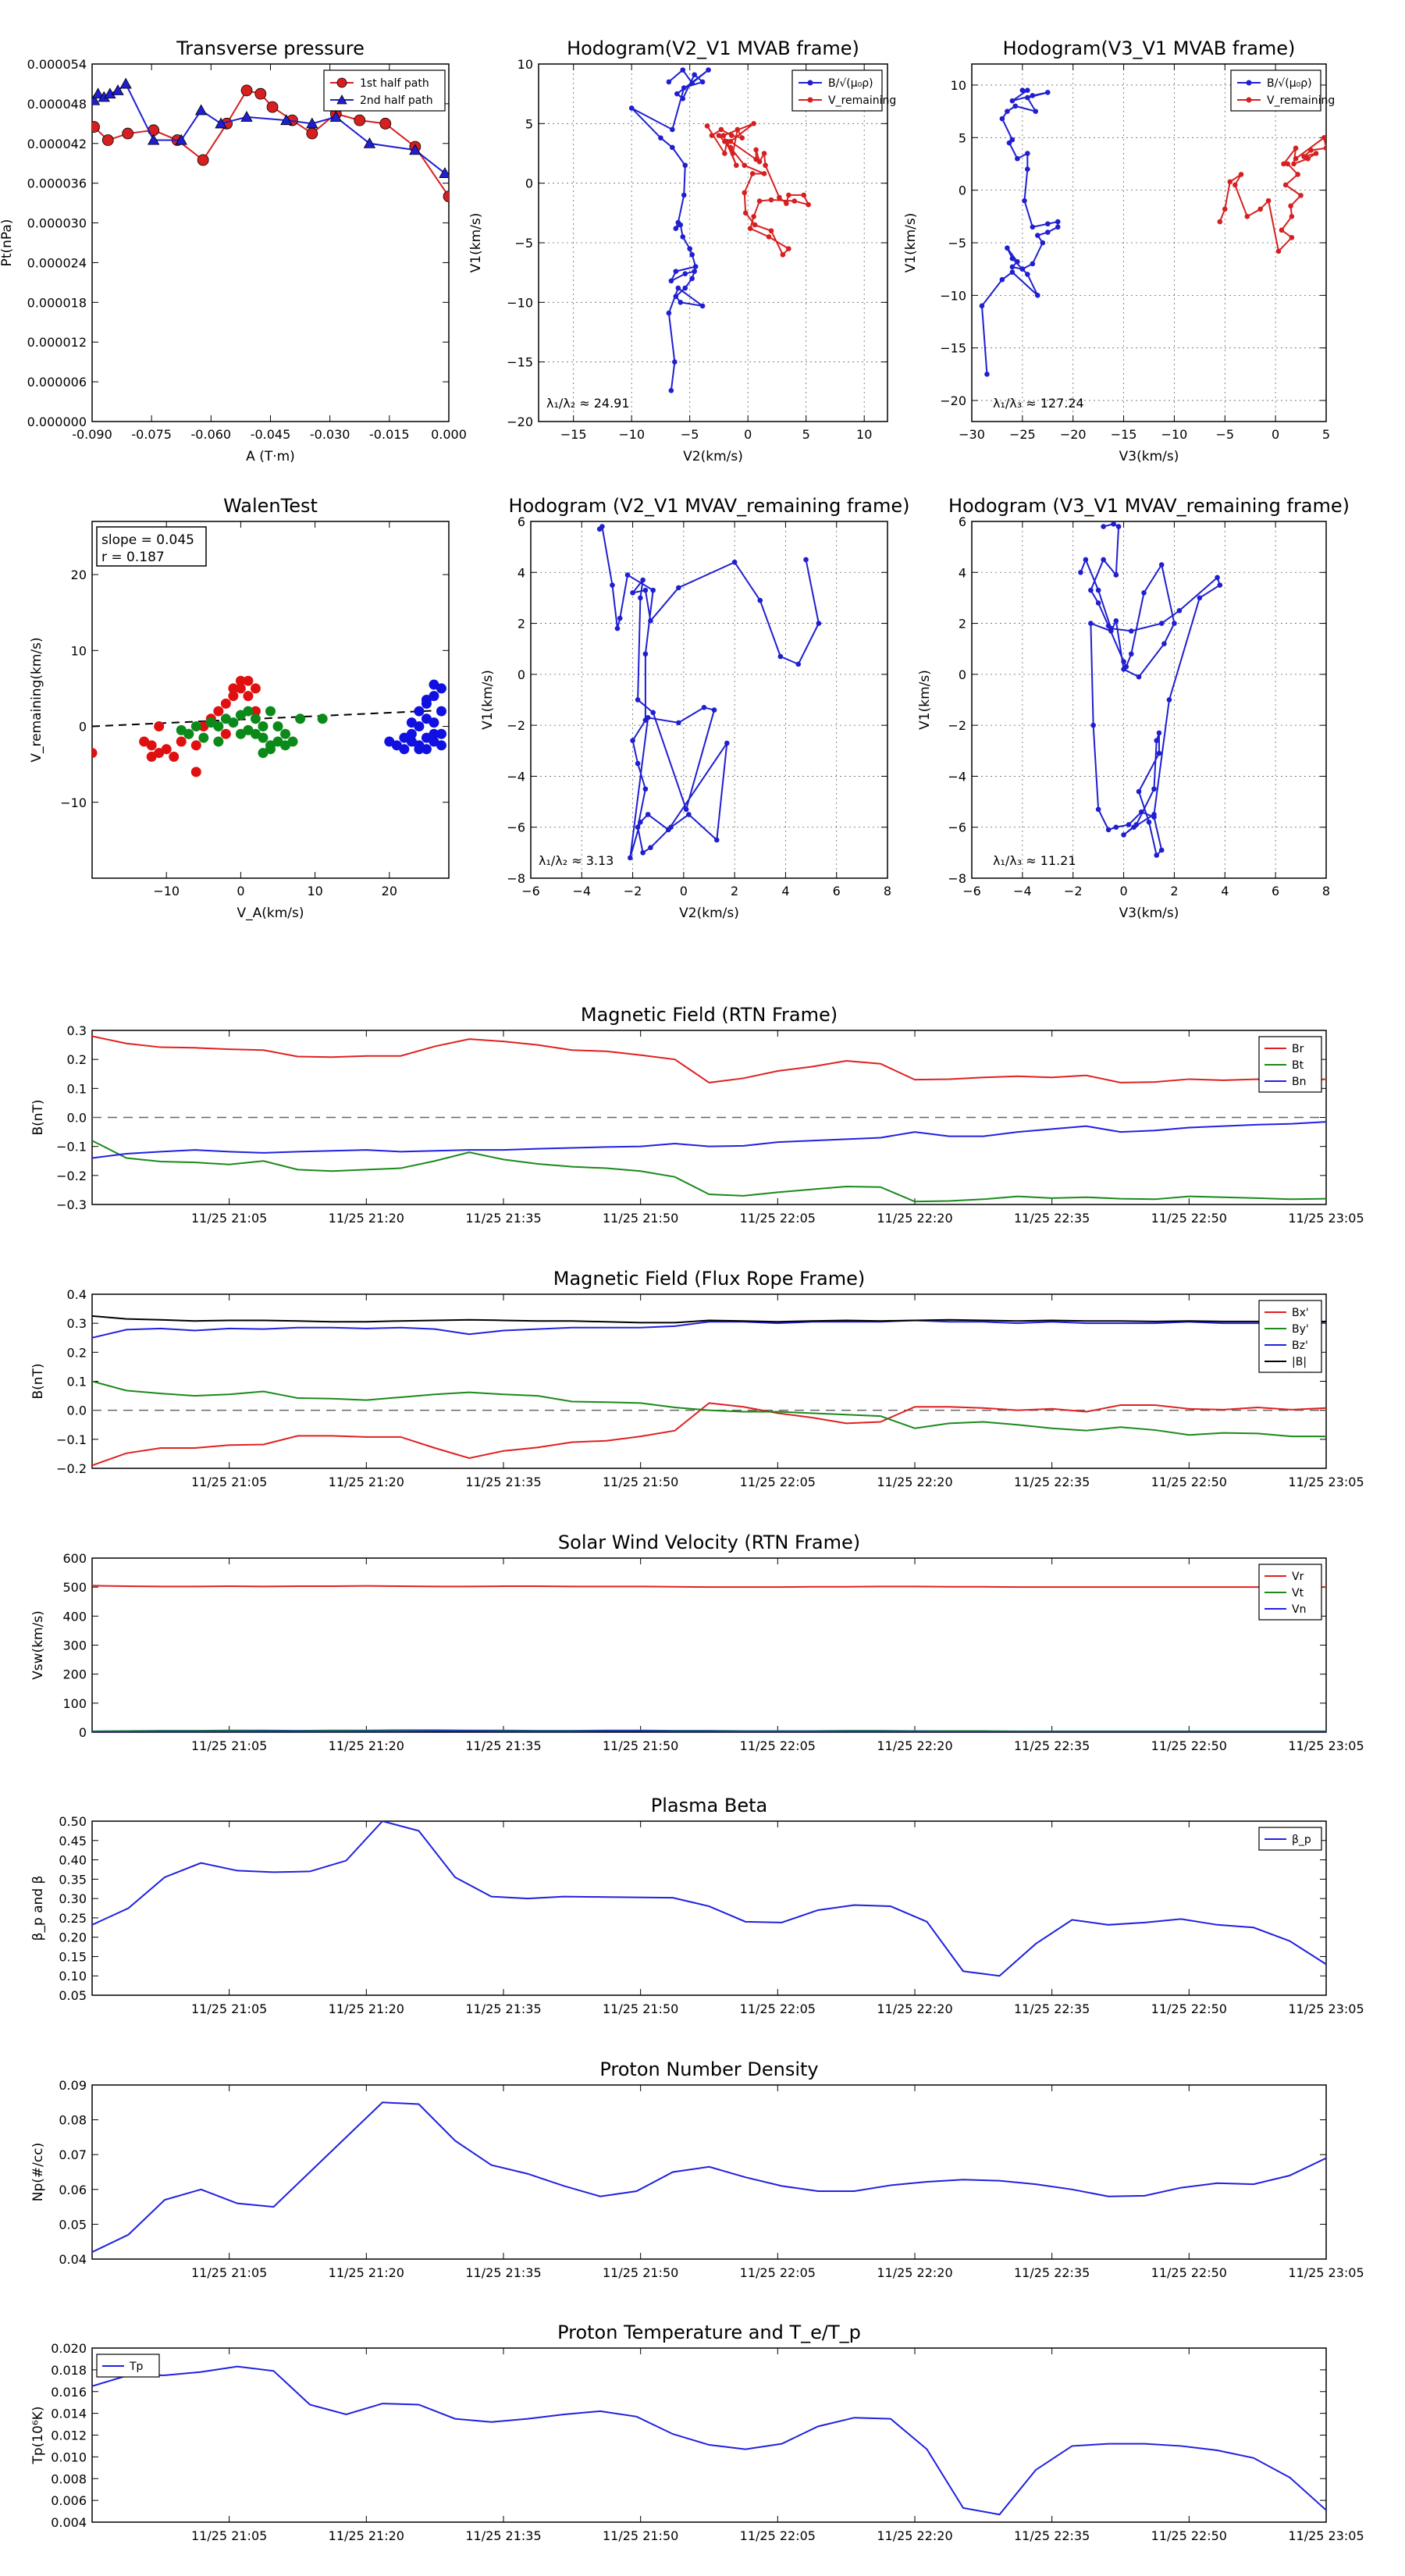 Image resolution: width=1405 pixels, height=2576 pixels. I want to click on y-tick-label: 0.06, so click(73, 2190).